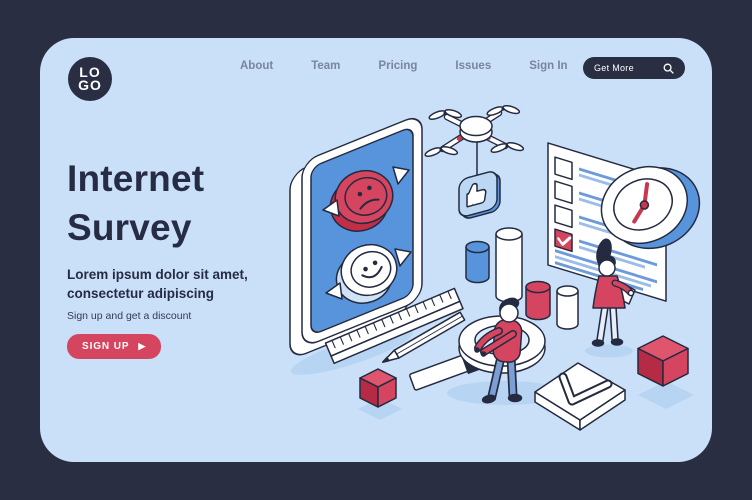 The image size is (752, 500). I want to click on main-nav: About Team Pricing Issues Sign In, so click(404, 66).